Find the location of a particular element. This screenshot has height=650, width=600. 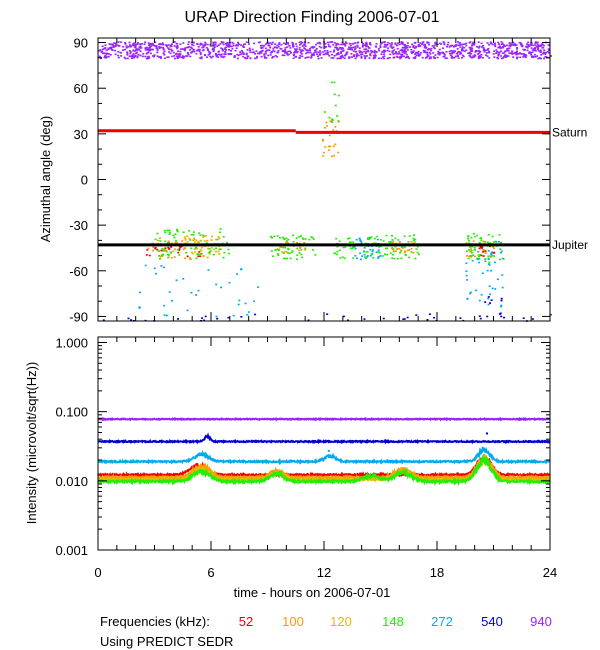

frequency-legend: 52 100 120 148 272 540 940 is located at coordinates (395, 621).